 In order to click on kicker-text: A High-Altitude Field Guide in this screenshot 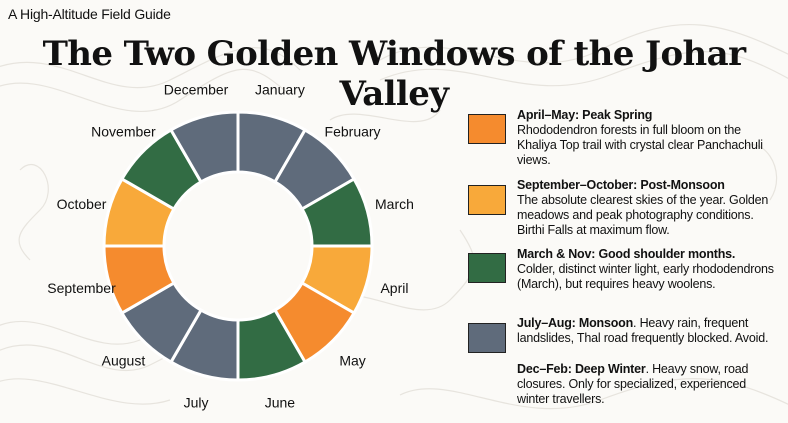, I will do `click(89, 14)`.